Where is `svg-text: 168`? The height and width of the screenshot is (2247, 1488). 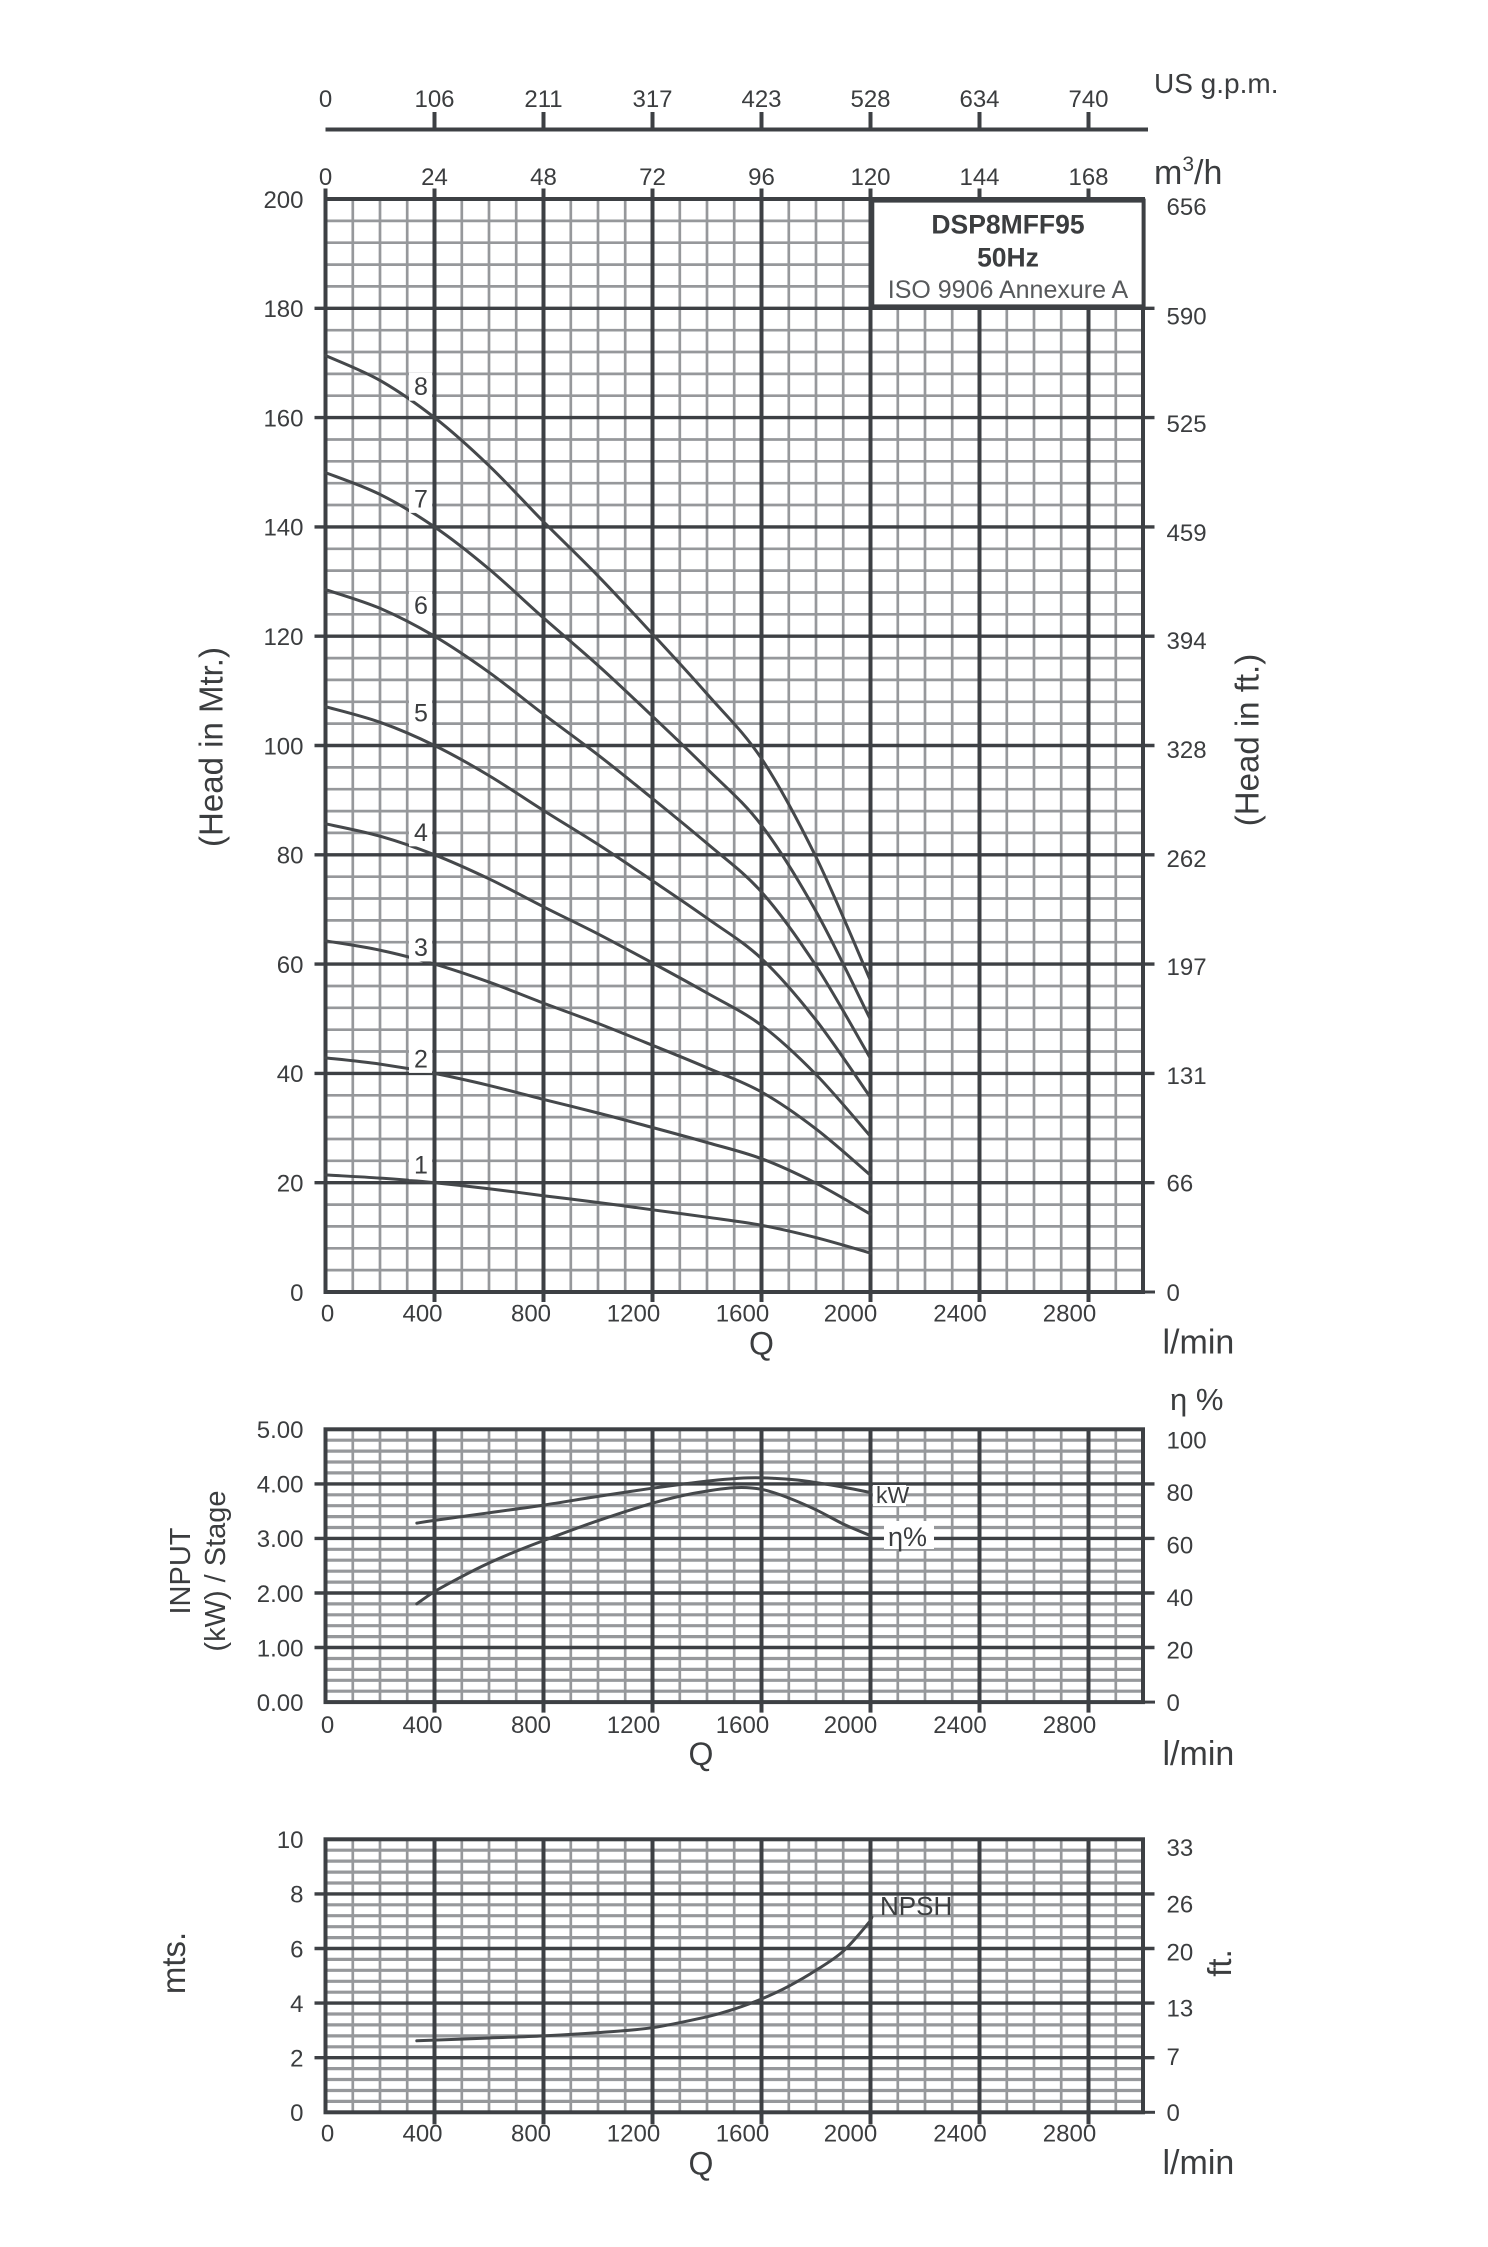 svg-text: 168 is located at coordinates (1088, 177).